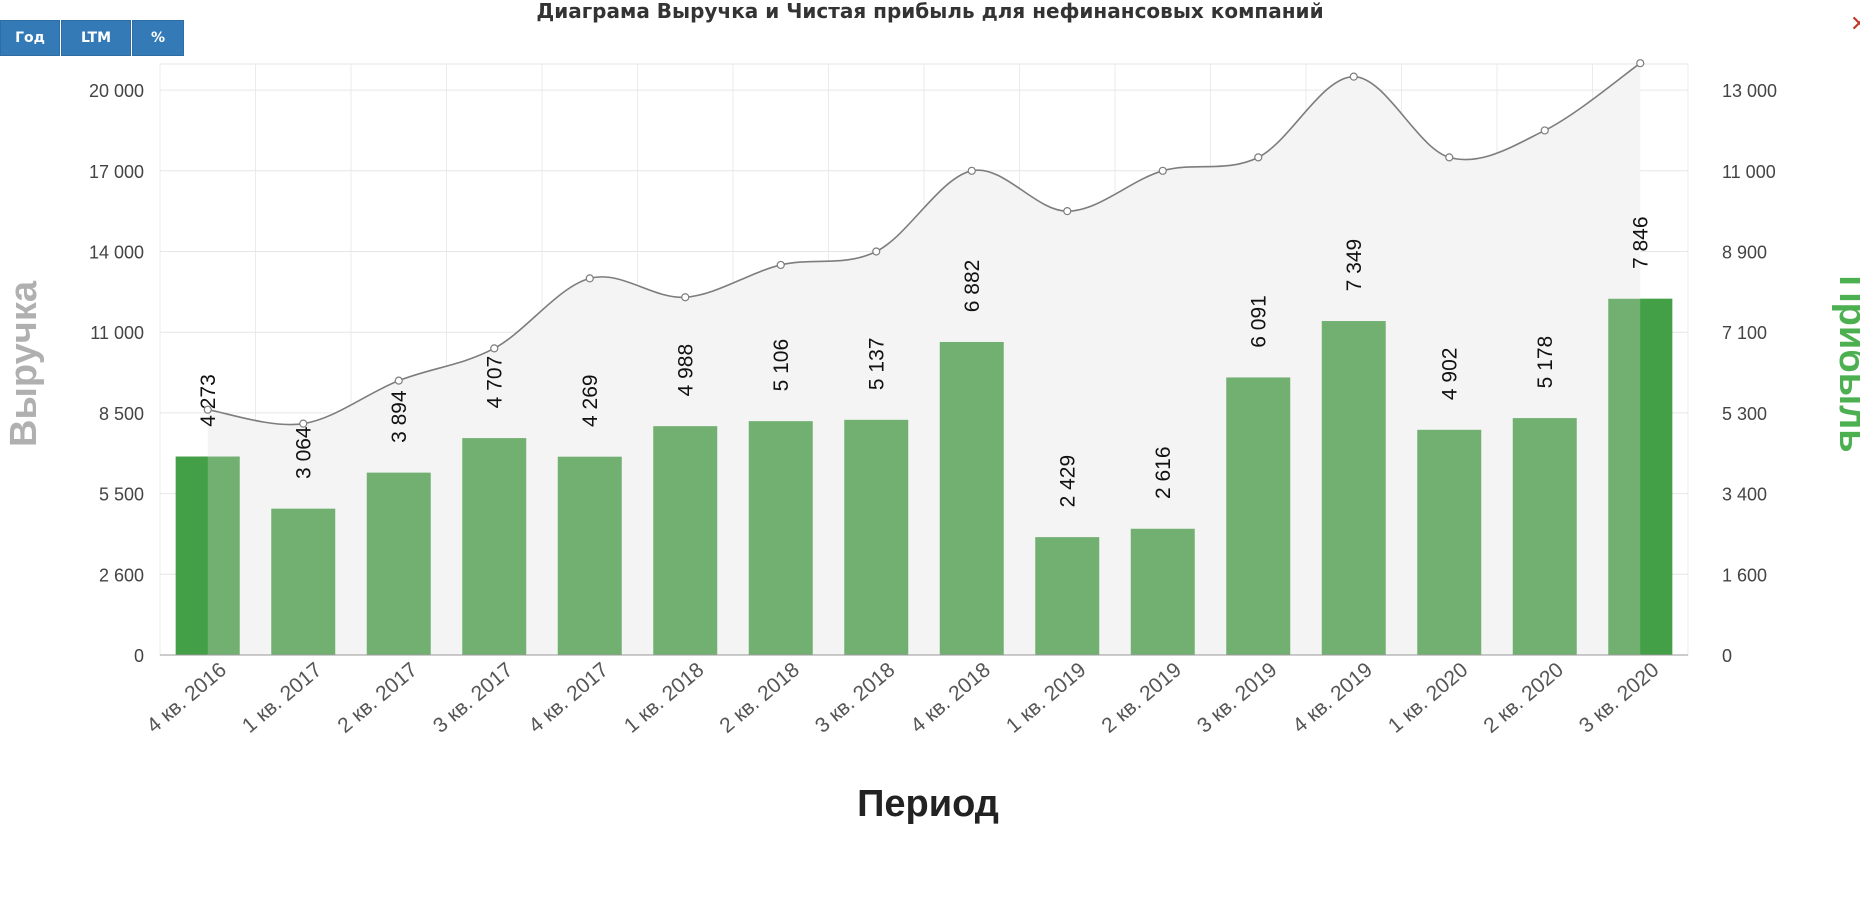 This screenshot has height=918, width=1860. Describe the element at coordinates (590, 400) in the screenshot. I see `bar-value-label: 4 269` at that location.